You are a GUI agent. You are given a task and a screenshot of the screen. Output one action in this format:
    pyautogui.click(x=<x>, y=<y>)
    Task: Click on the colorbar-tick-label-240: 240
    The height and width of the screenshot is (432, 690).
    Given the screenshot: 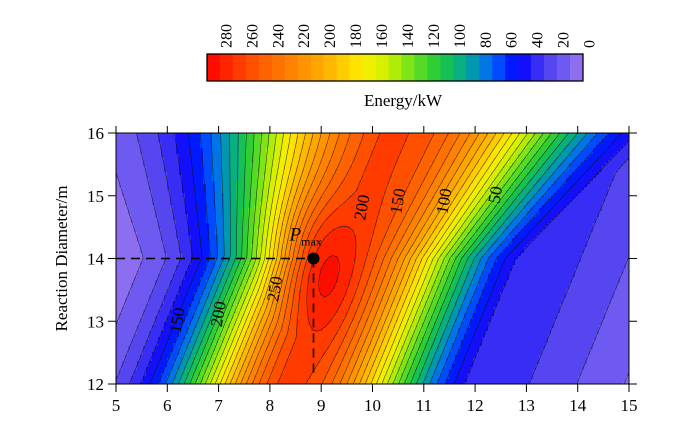 What is the action you would take?
    pyautogui.click(x=278, y=36)
    